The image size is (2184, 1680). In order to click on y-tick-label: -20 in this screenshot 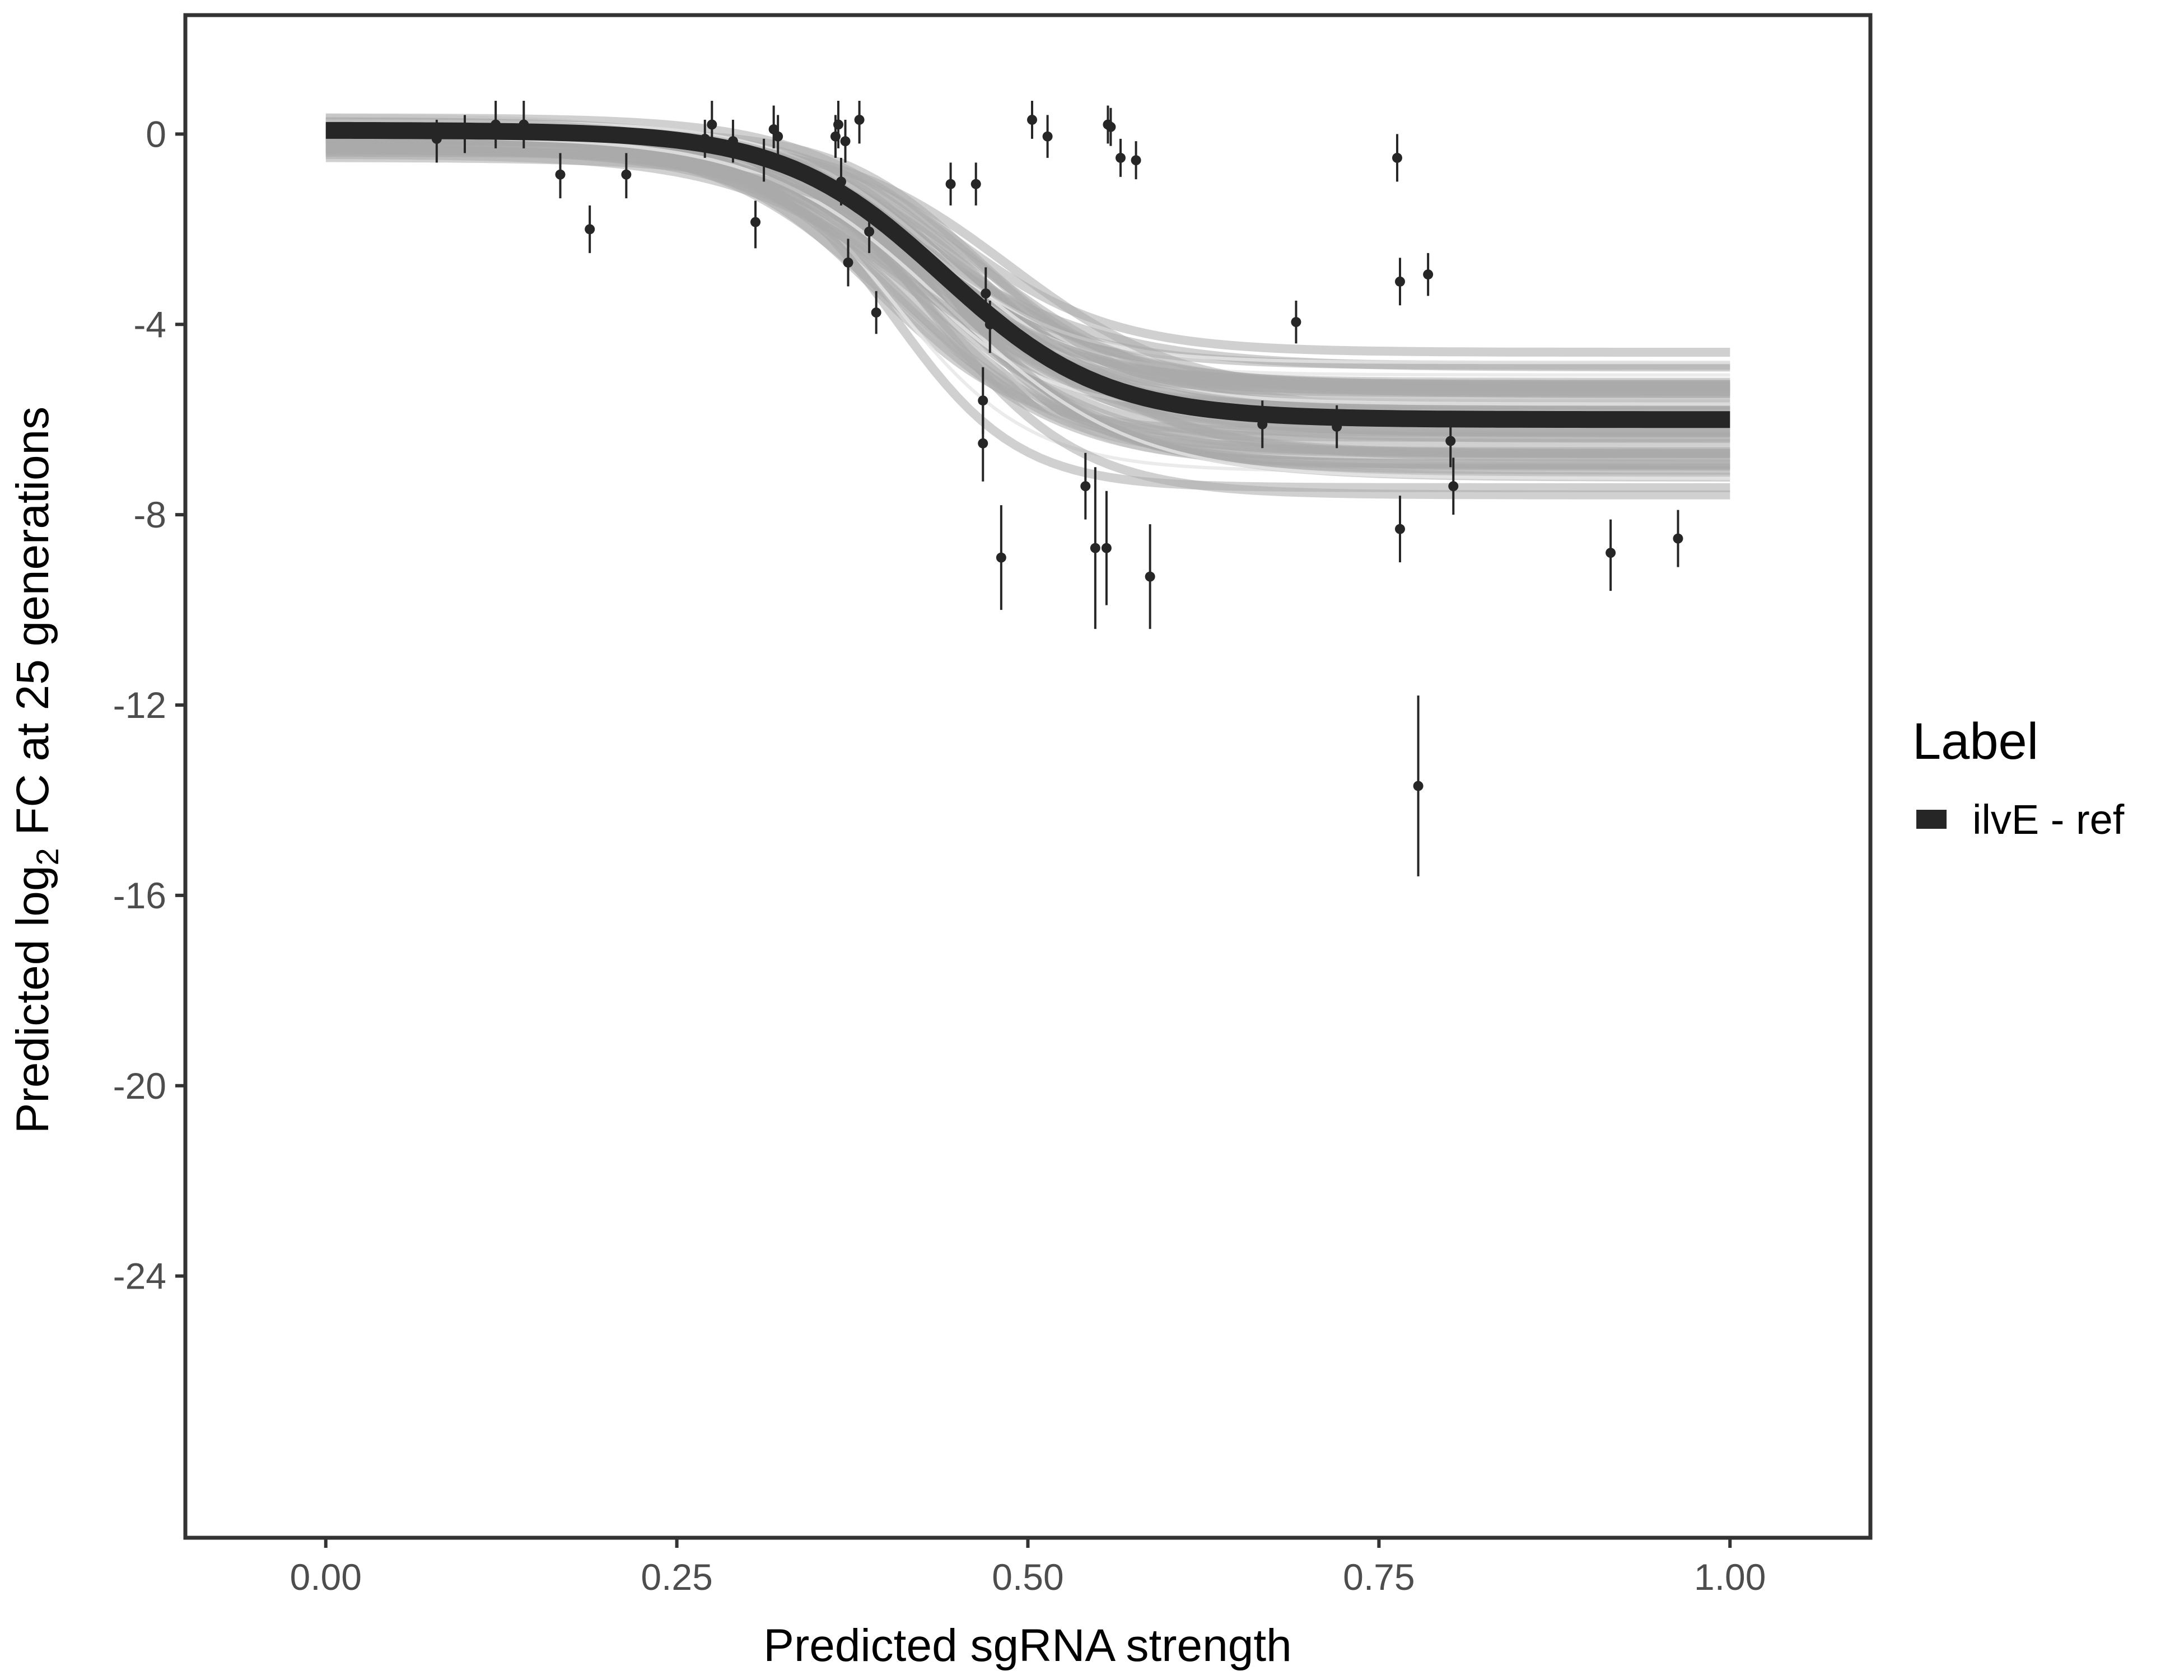, I will do `click(140, 1086)`.